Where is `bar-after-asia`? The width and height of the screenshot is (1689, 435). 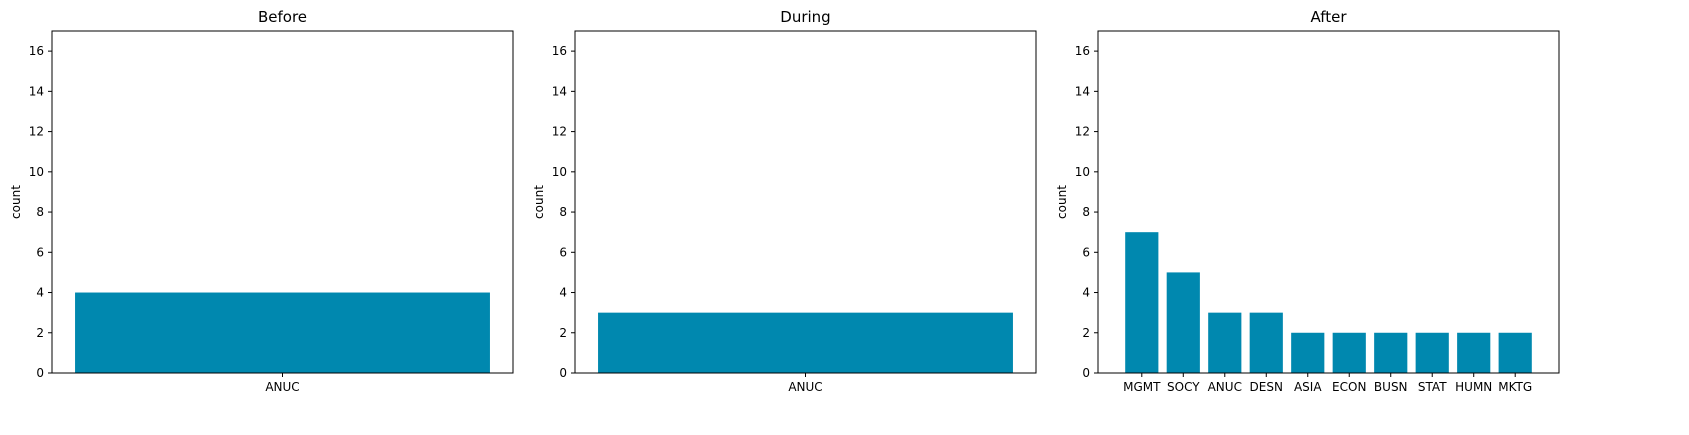
bar-after-asia is located at coordinates (1308, 352).